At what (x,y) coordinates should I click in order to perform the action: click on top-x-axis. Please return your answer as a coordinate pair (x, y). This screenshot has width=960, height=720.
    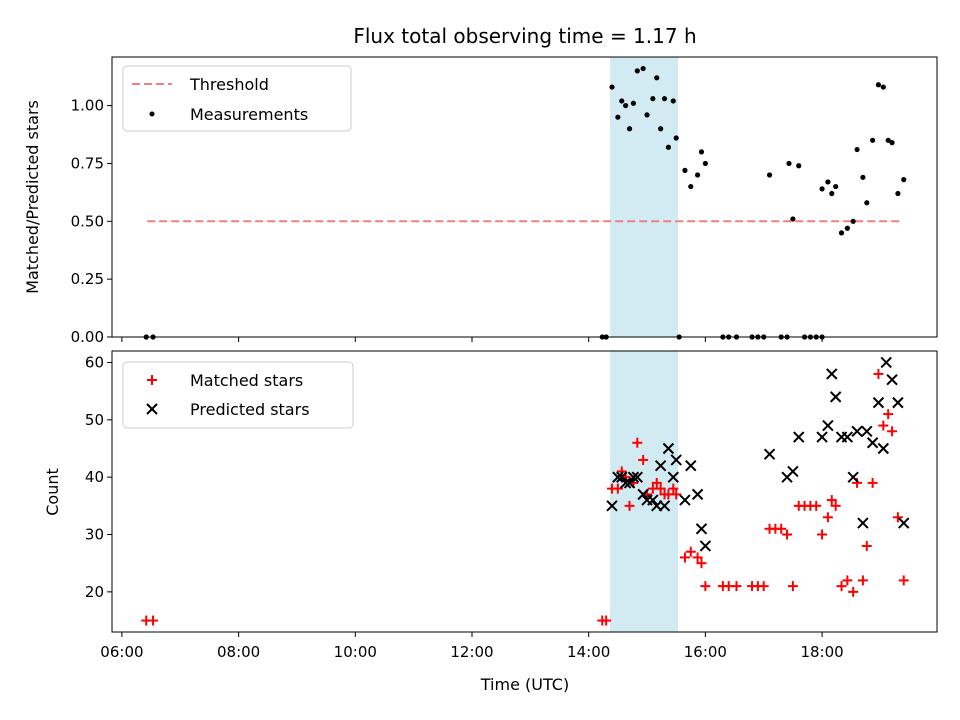
    Looking at the image, I should click on (472, 339).